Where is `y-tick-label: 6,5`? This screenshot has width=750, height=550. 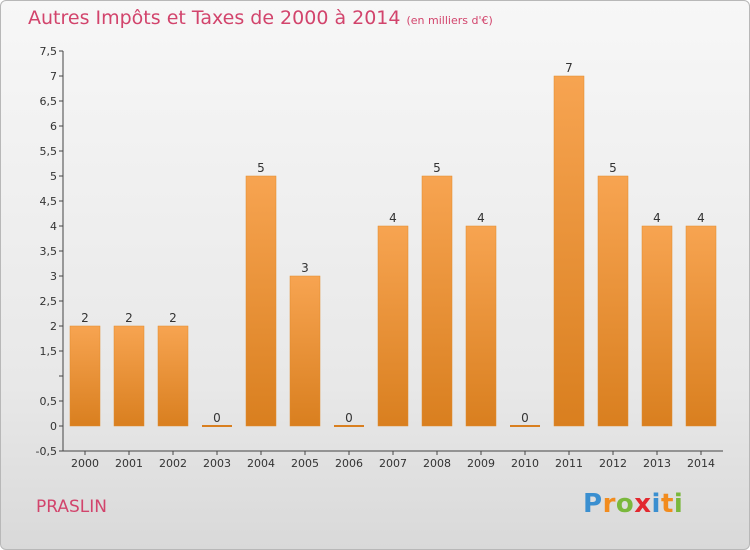 y-tick-label: 6,5 is located at coordinates (49, 101).